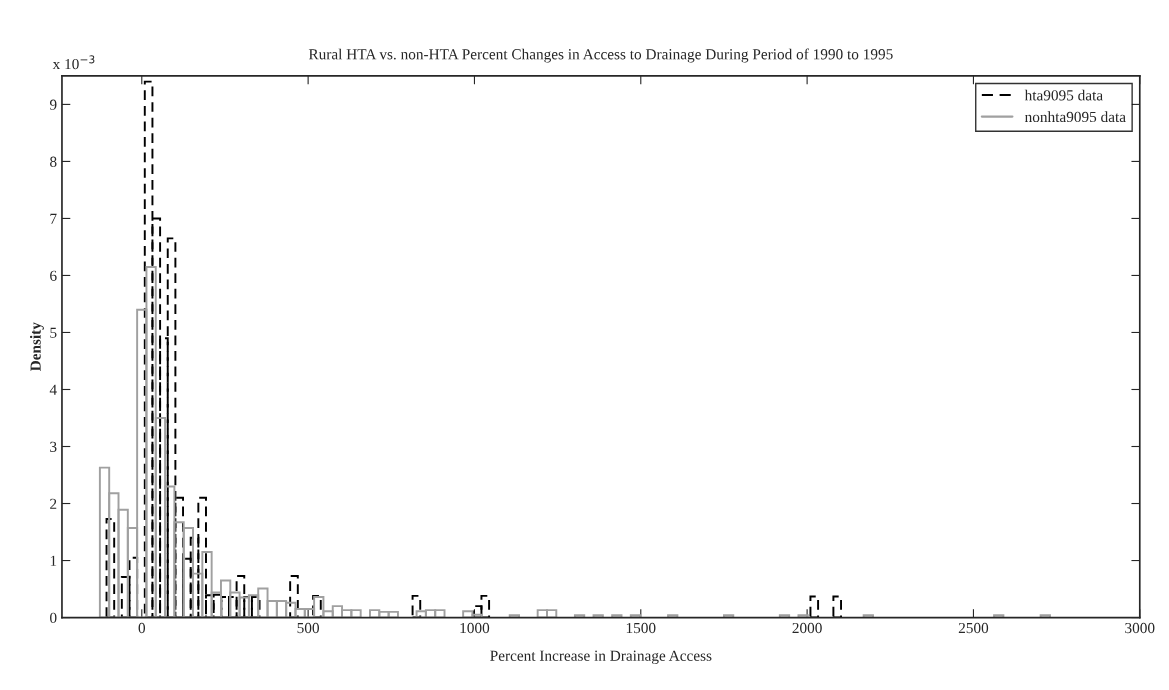 This screenshot has height=690, width=1169. Describe the element at coordinates (37, 347) in the screenshot. I see `y-axis-title: Density` at that location.